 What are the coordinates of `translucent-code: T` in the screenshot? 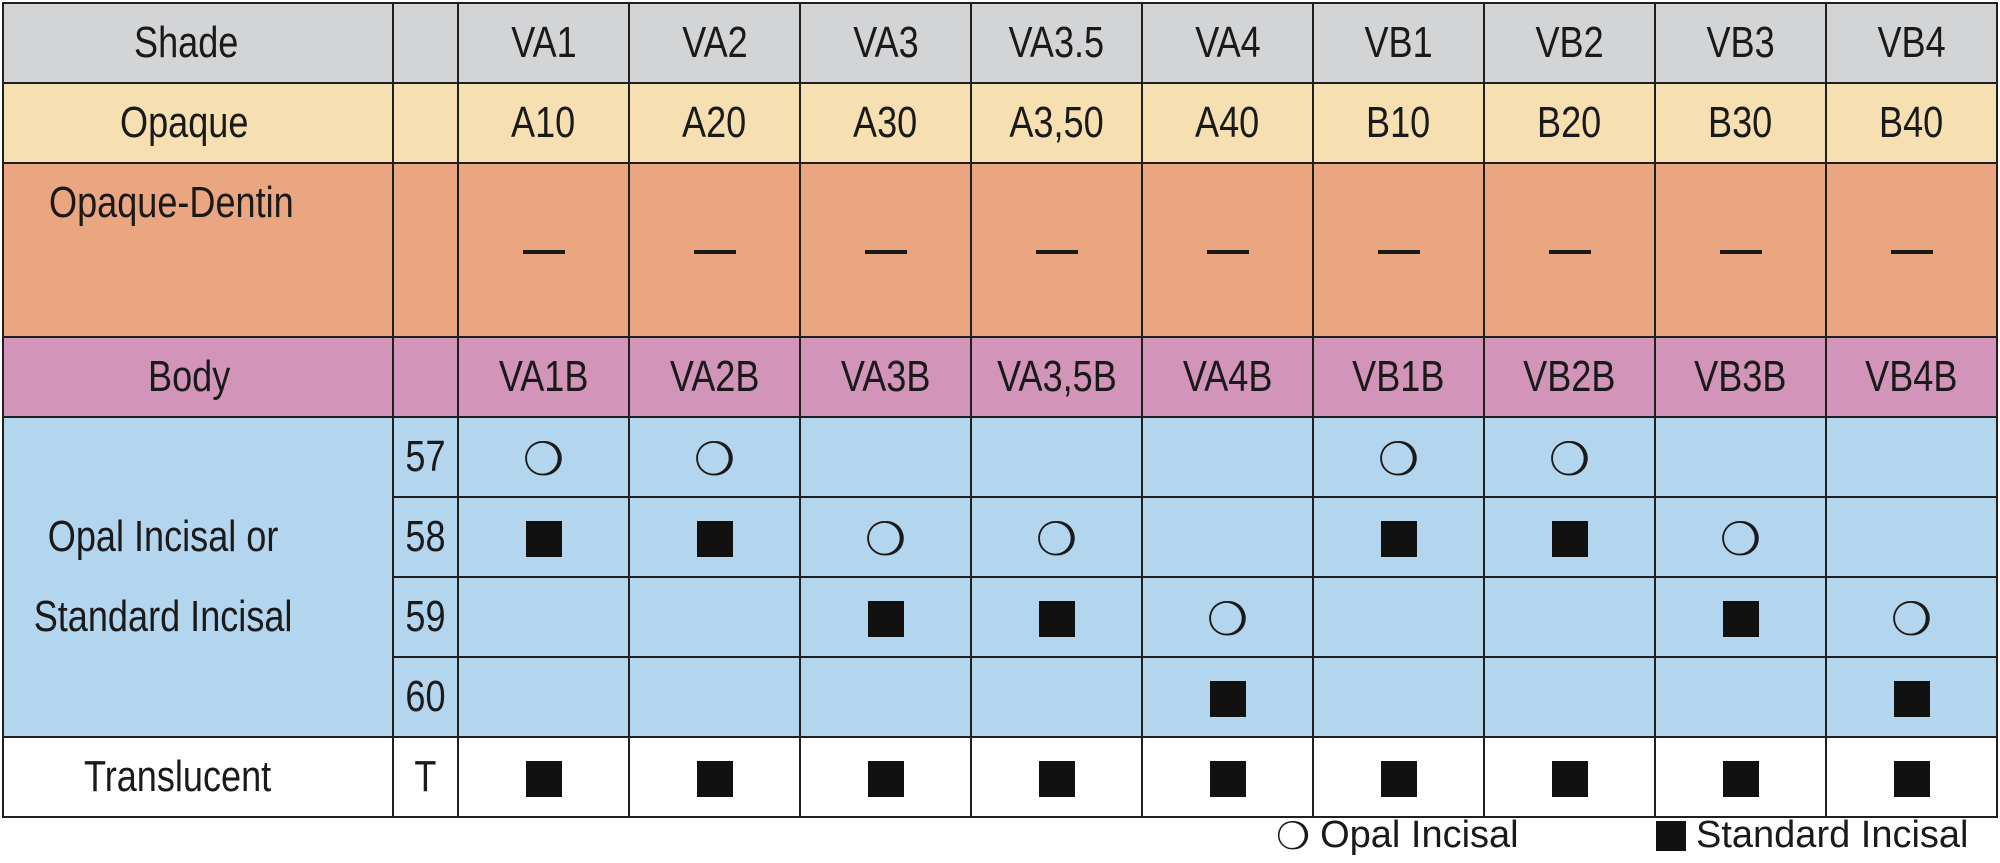 It's located at (425, 777).